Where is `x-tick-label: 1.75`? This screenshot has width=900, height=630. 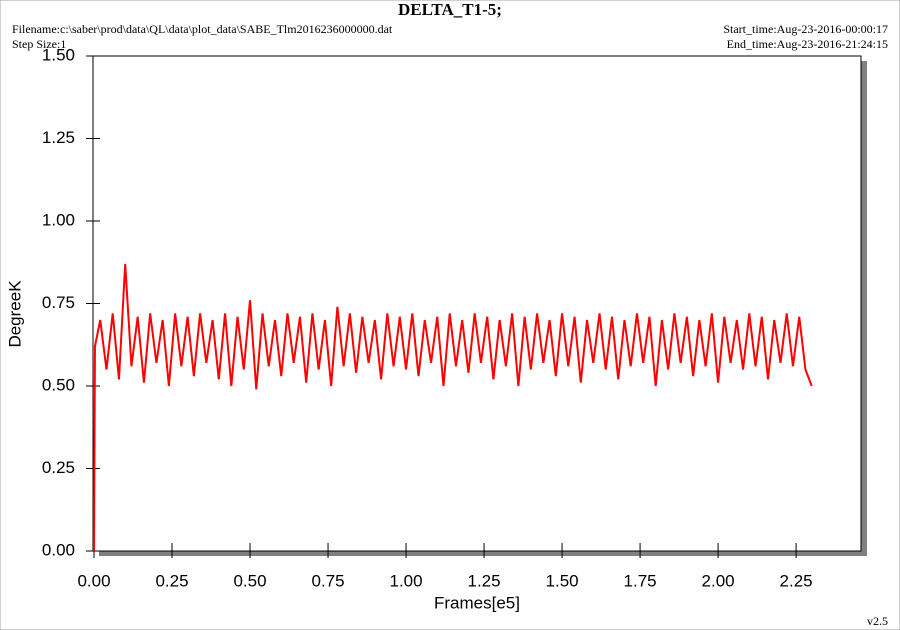
x-tick-label: 1.75 is located at coordinates (640, 580).